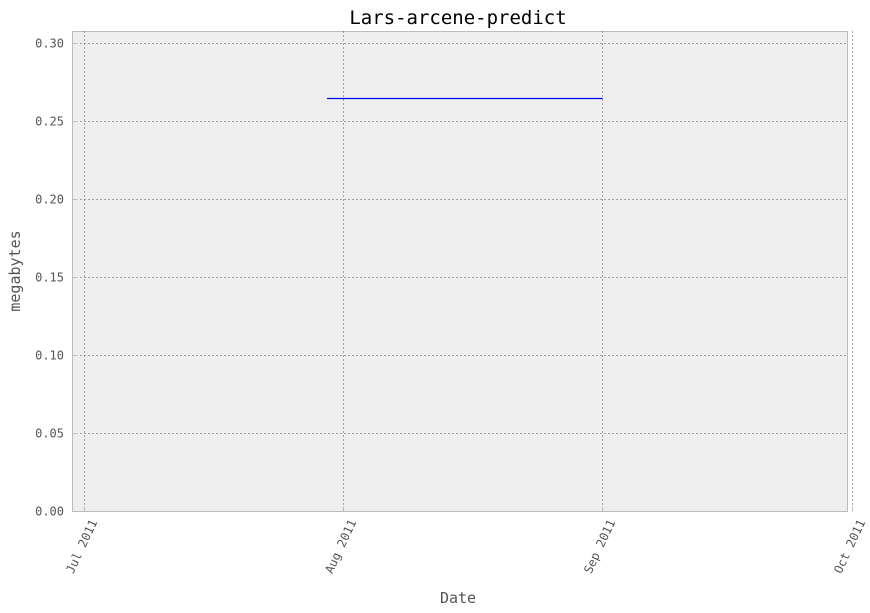 The width and height of the screenshot is (870, 613). I want to click on x-tick-label: Aug 2011, so click(340, 546).